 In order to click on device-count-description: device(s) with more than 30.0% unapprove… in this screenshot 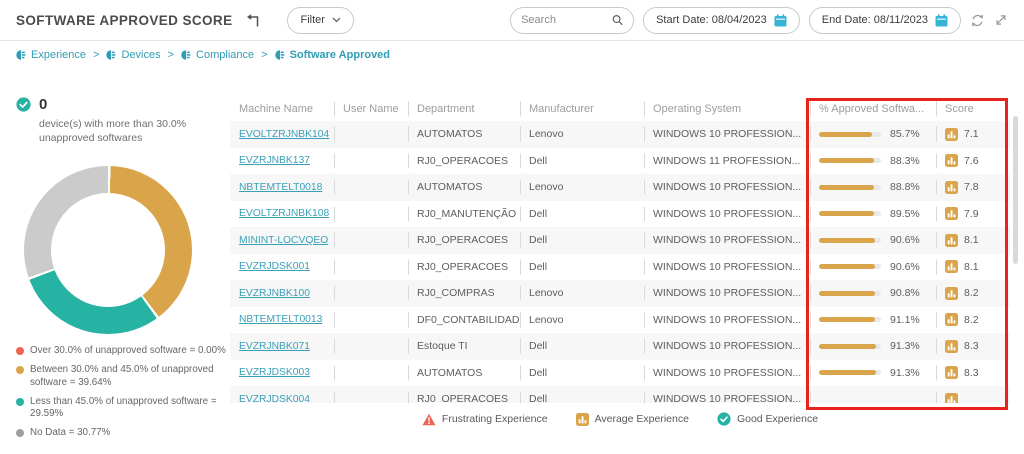, I will do `click(113, 131)`.